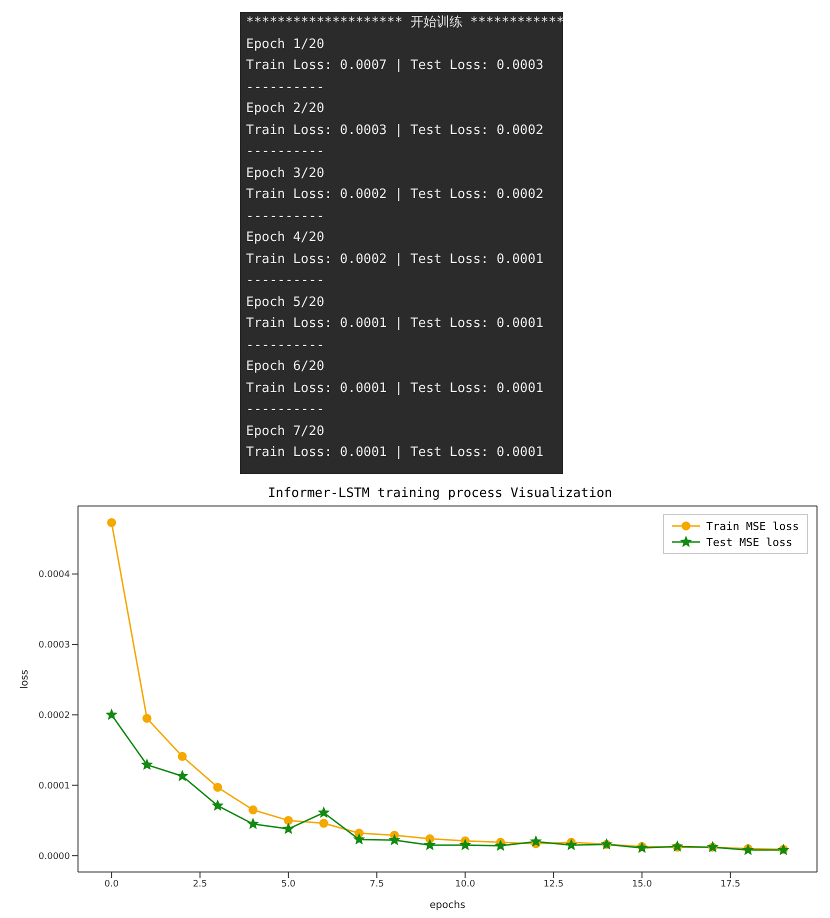 The image size is (830, 918). I want to click on text: Train Loss: 0.0007 | Test Loss: 0.0003, so click(395, 66).